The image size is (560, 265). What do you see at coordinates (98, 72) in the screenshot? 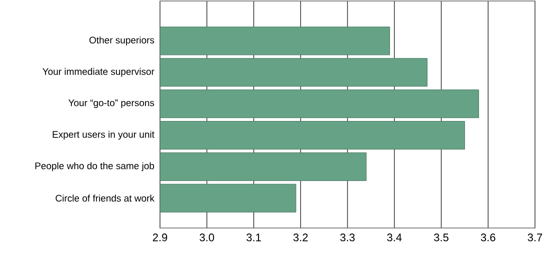
I see `y-tick-label: Your immediate supervisor` at bounding box center [98, 72].